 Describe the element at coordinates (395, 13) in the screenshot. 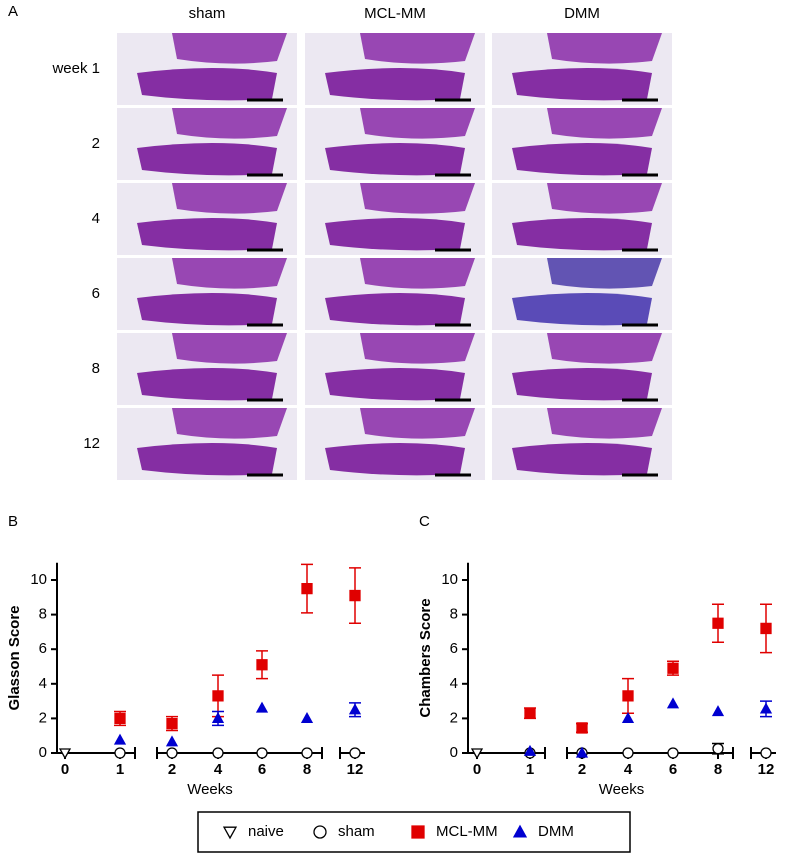

I see `column-label: MCL-MM` at that location.